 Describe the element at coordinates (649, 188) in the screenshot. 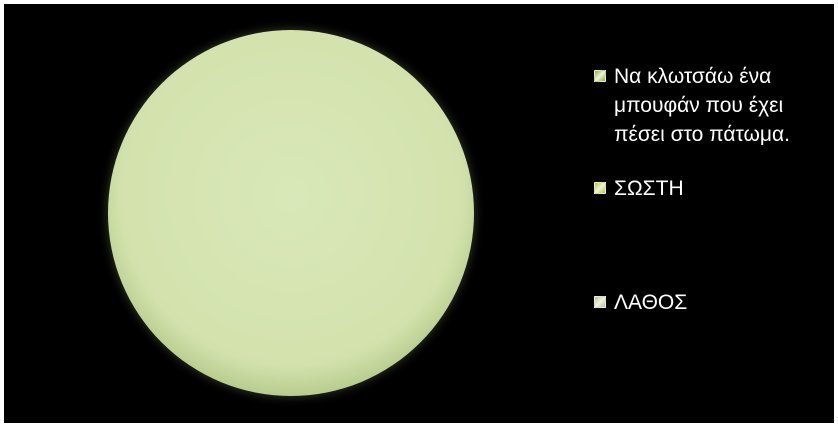

I see `legend-label: ΣΩΣΤΗ` at that location.